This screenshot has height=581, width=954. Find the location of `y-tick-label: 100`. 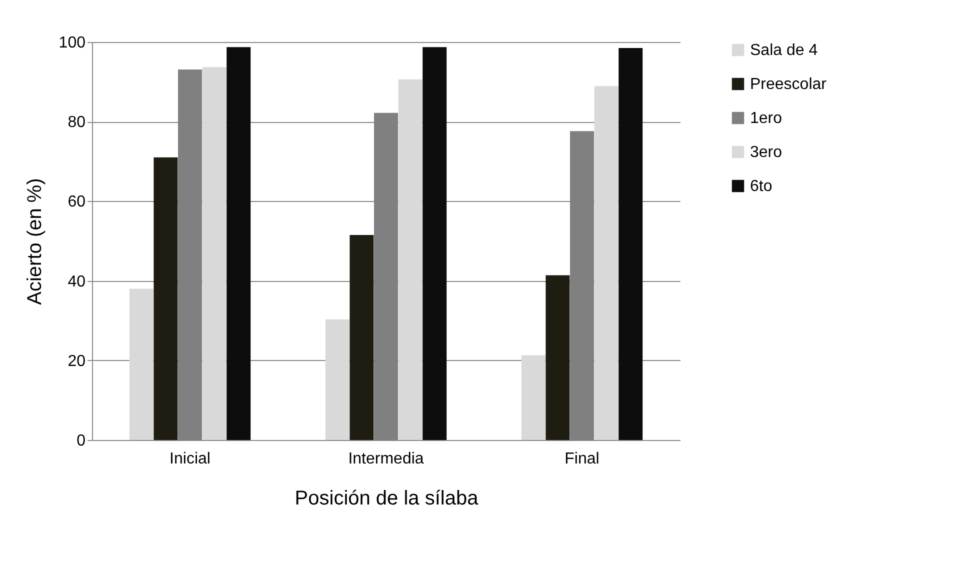

y-tick-label: 100 is located at coordinates (72, 43).